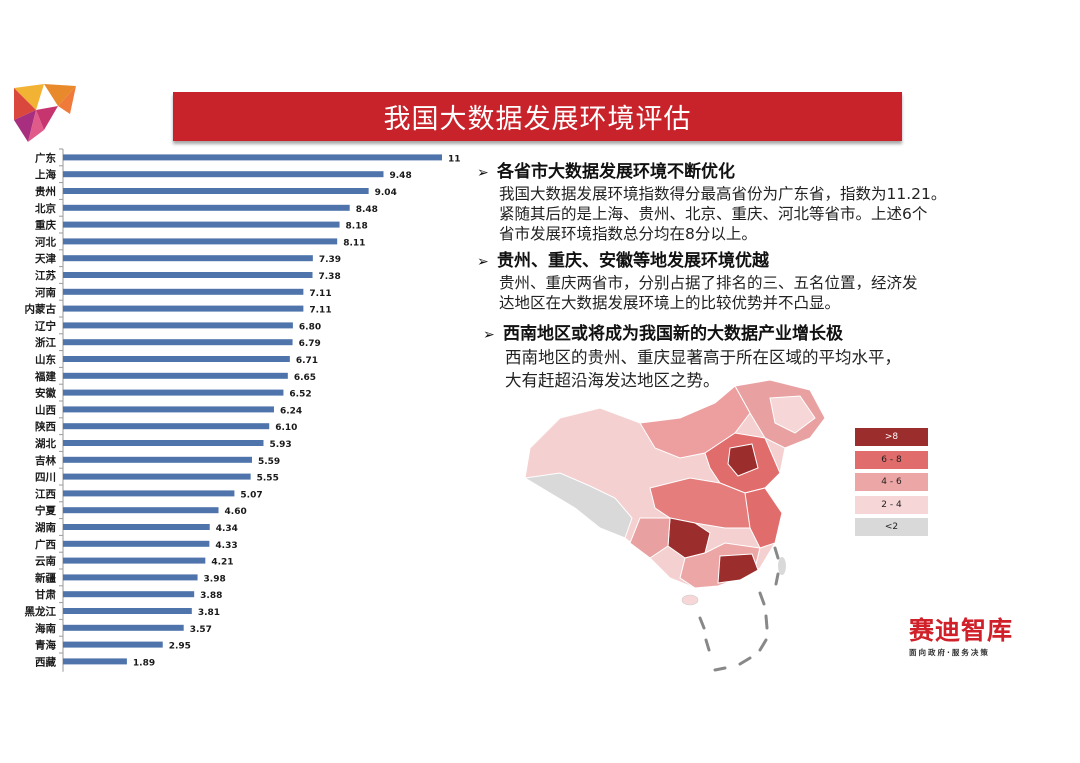  Describe the element at coordinates (45, 493) in the screenshot. I see `category-label: 江西` at that location.